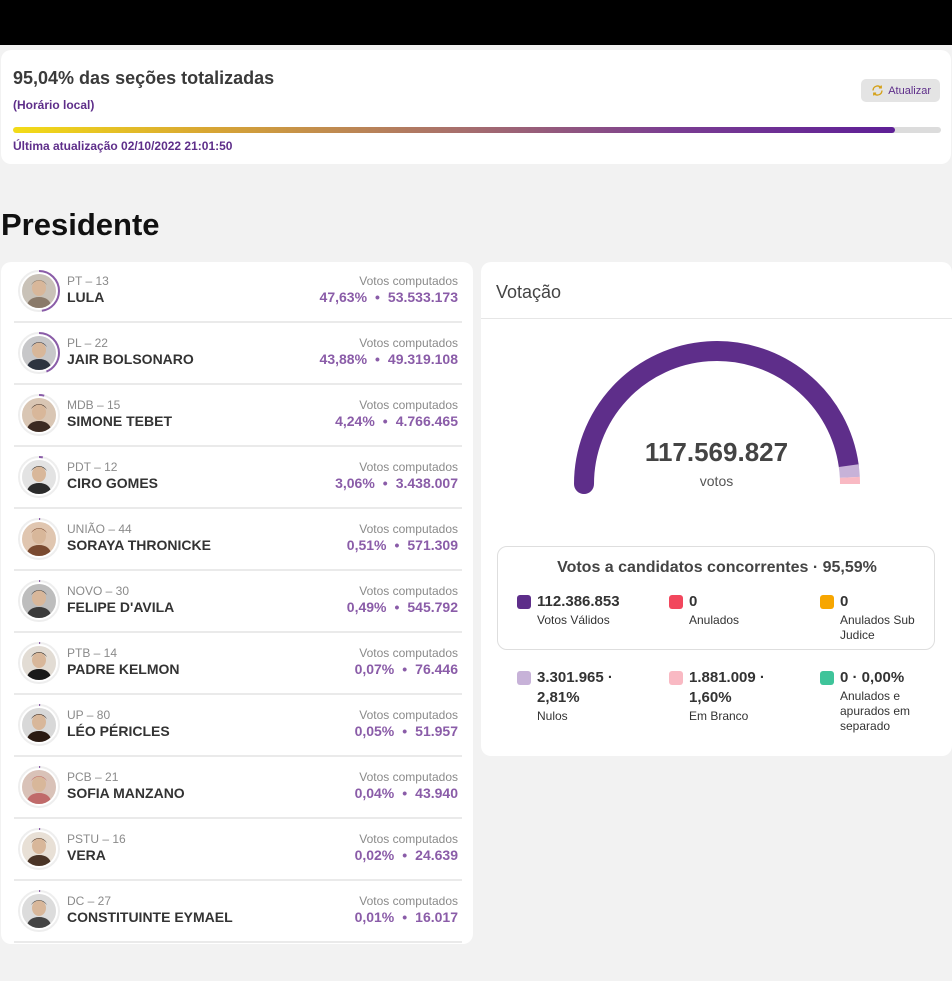 This screenshot has height=981, width=952. Describe the element at coordinates (849, 471) in the screenshot. I see `gauge-segment-nulos` at that location.